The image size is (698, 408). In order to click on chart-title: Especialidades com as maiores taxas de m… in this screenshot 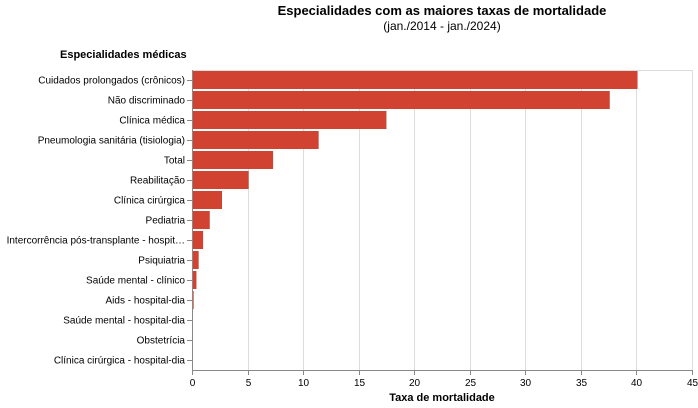, I will do `click(442, 10)`.